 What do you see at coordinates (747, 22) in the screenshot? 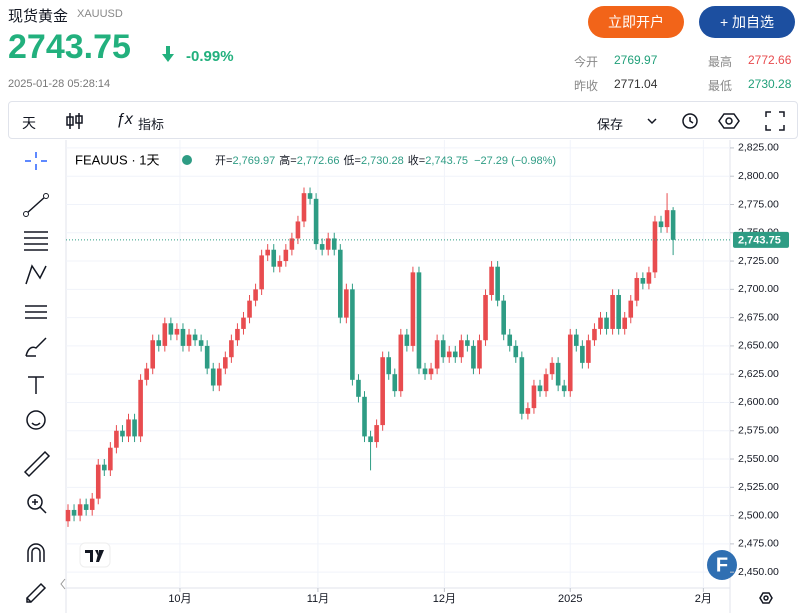
I see `add-watchlist-button: + 加自选` at bounding box center [747, 22].